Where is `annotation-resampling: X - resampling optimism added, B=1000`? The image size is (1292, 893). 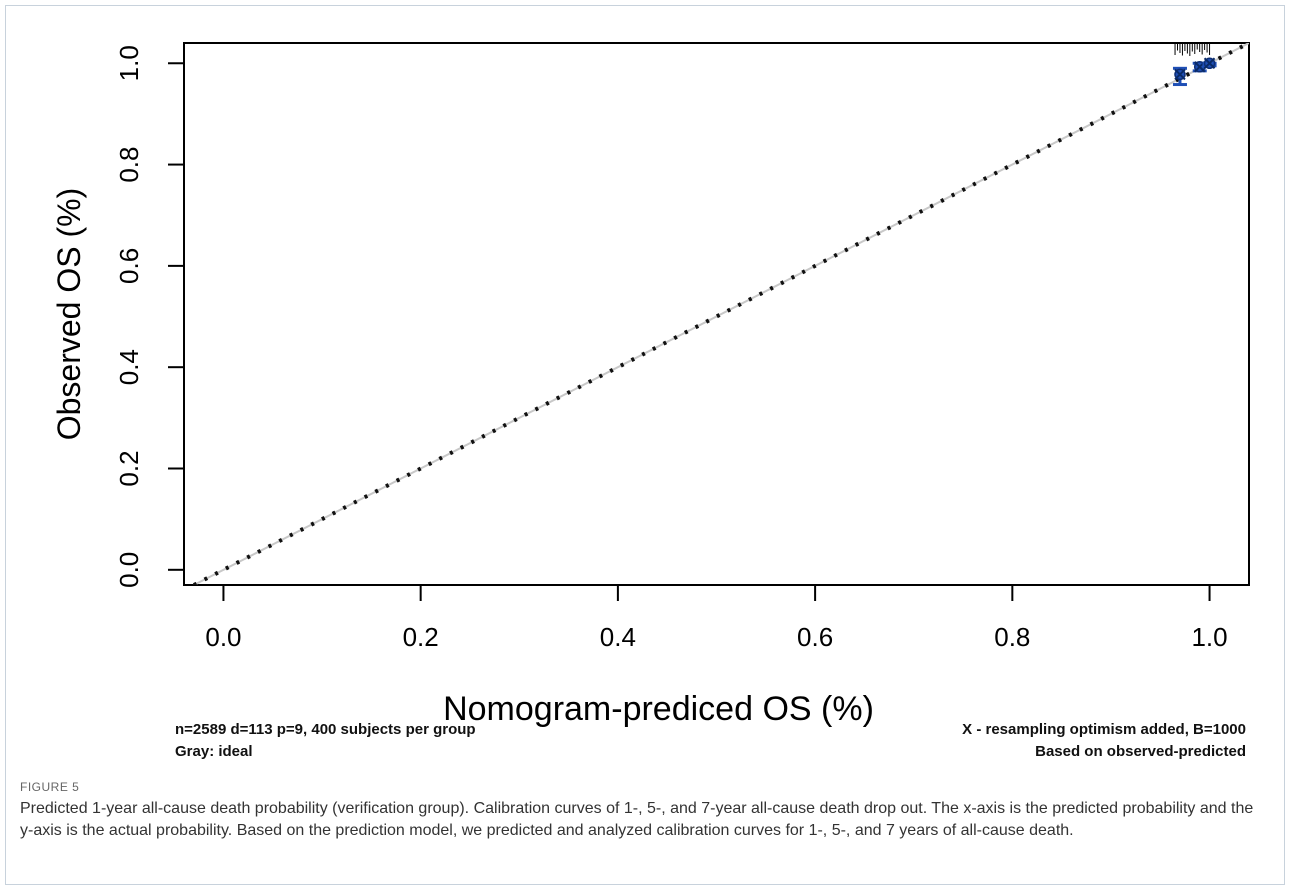 annotation-resampling: X - resampling optimism added, B=1000 is located at coordinates (1104, 729).